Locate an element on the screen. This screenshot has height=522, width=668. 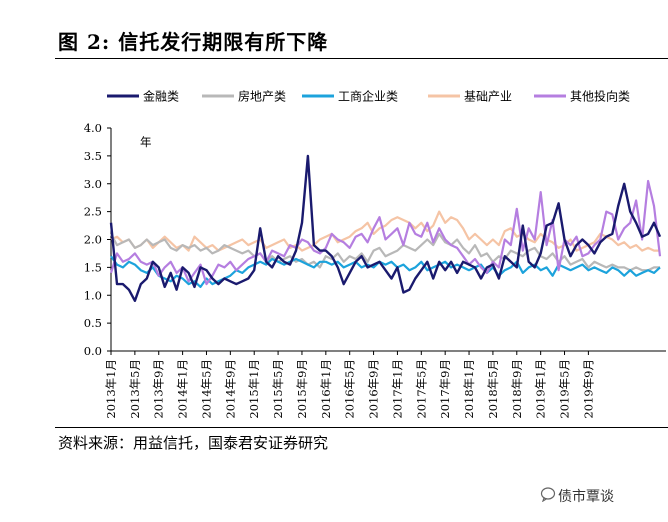
y-tick-label: 4.0 is located at coordinates (93, 128).